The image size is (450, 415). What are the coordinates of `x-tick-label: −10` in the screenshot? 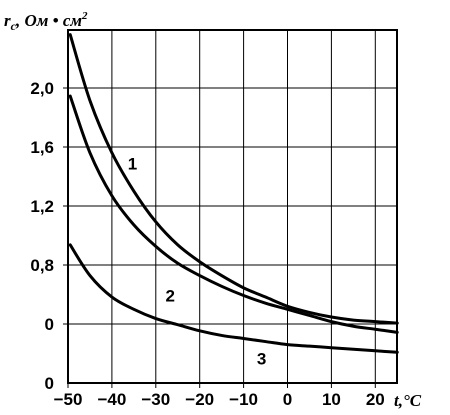 It's located at (243, 399).